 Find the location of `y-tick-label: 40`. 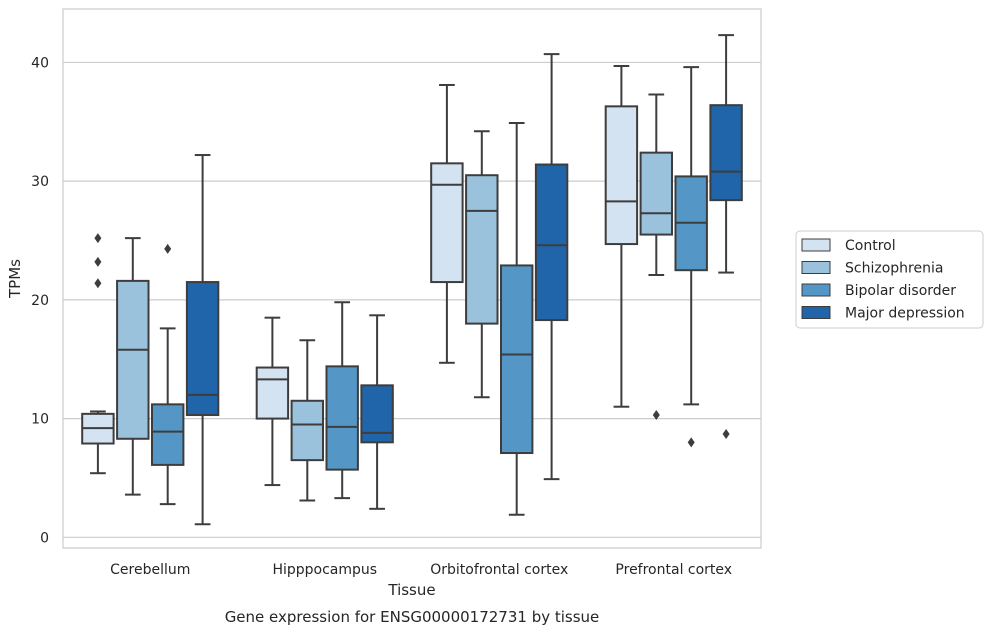

y-tick-label: 40 is located at coordinates (40, 63).